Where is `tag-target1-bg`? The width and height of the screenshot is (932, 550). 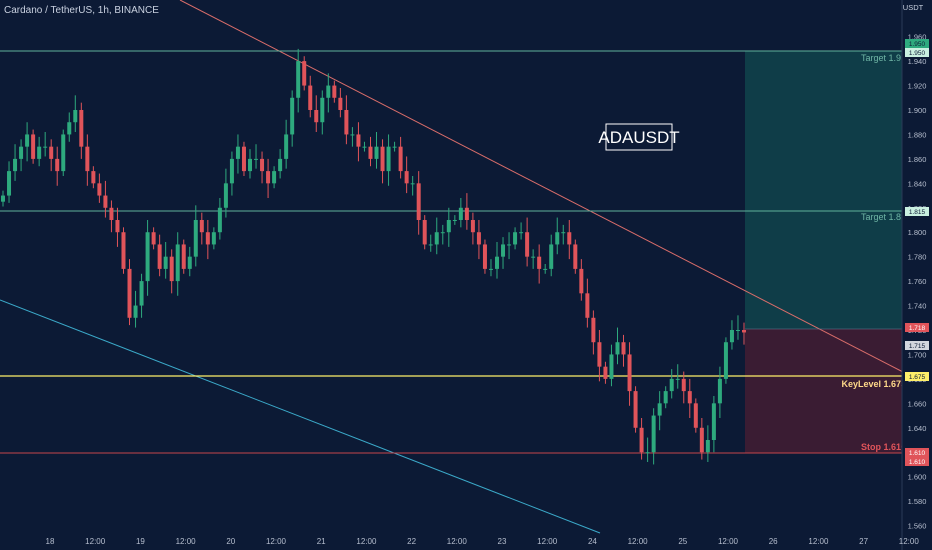
tag-target1-bg is located at coordinates (917, 43).